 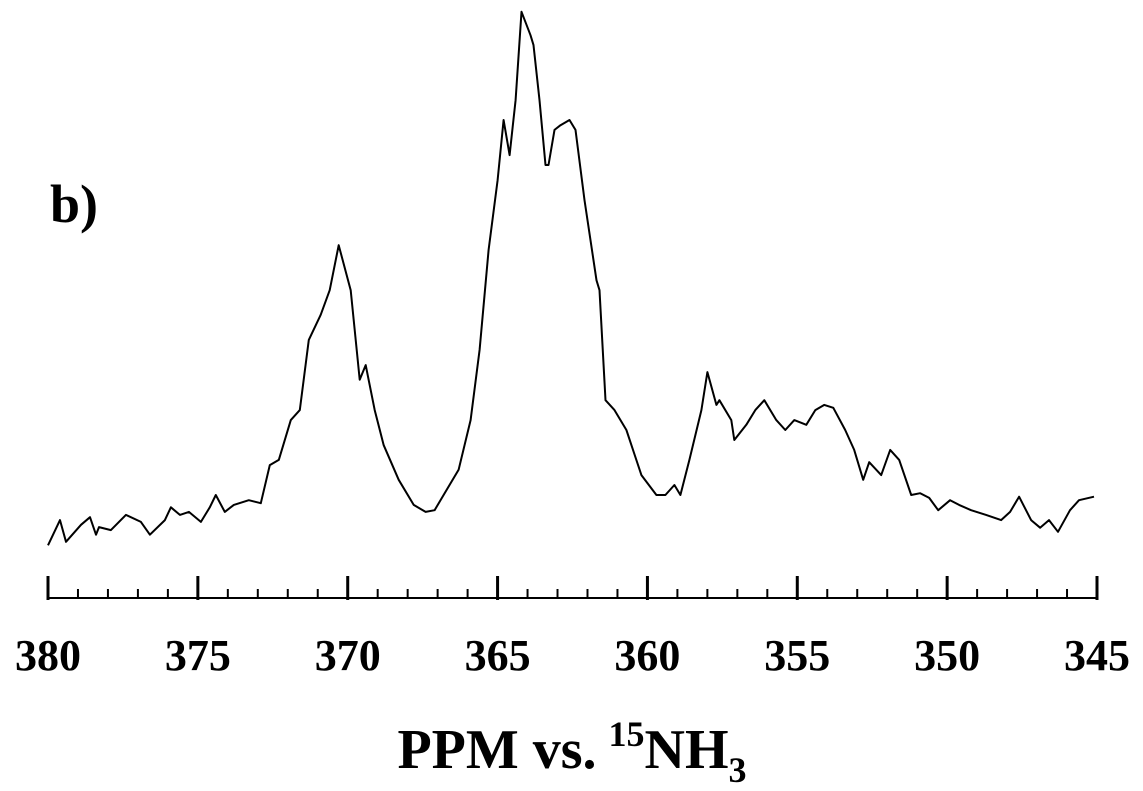 What do you see at coordinates (498, 655) in the screenshot?
I see `x-tick-label: 365` at bounding box center [498, 655].